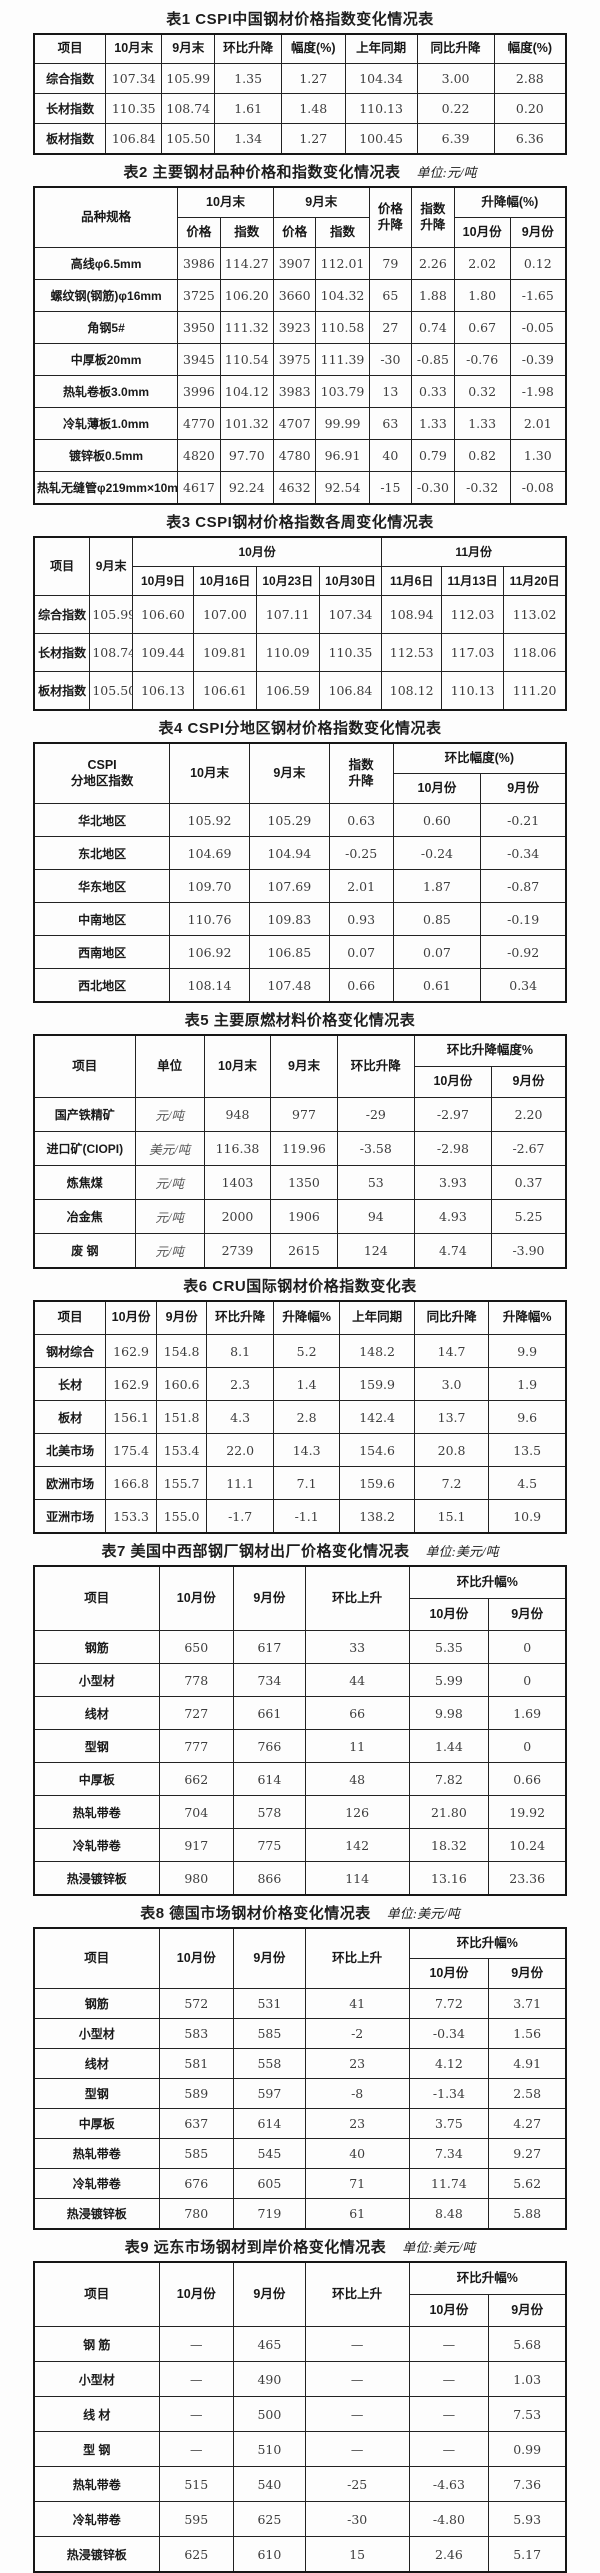  I want to click on data-cell: 104.34, so click(381, 78).